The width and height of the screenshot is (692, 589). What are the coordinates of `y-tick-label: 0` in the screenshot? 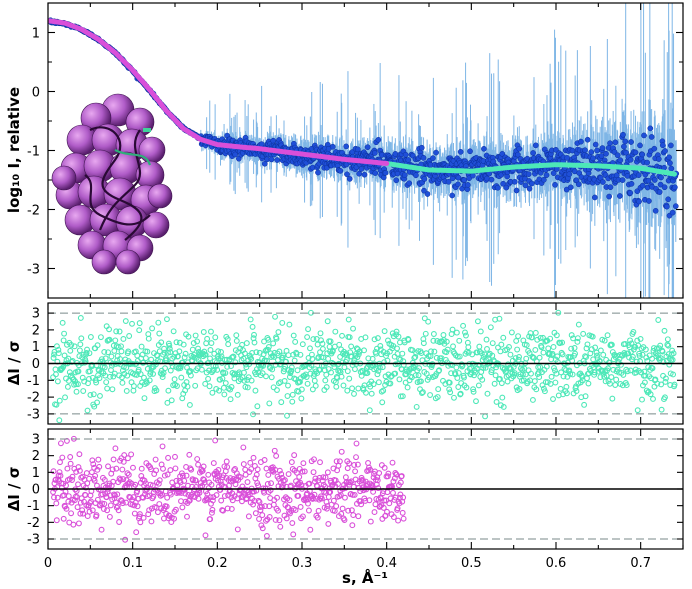 It's located at (36, 93).